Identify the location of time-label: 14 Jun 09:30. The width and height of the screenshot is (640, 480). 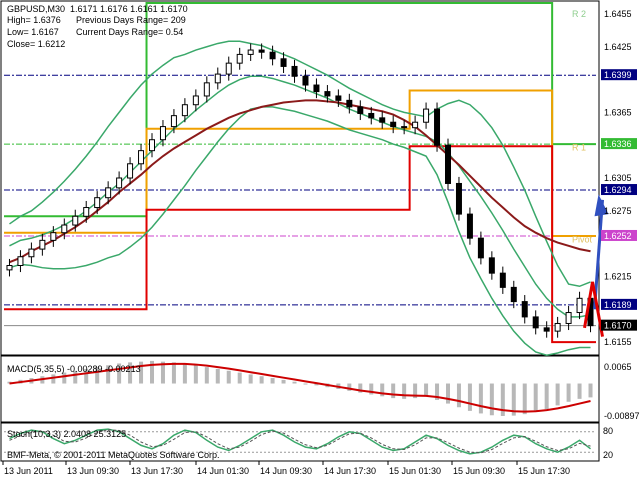
(286, 471).